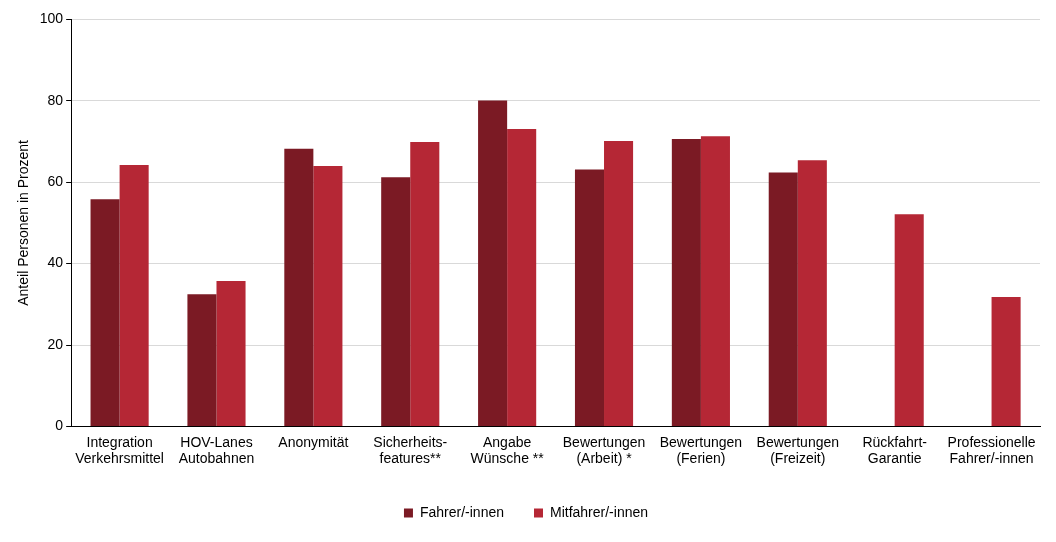 The width and height of the screenshot is (1056, 542). What do you see at coordinates (991, 450) in the screenshot?
I see `x-tick-label: Professionelle Fahrer/-innen` at bounding box center [991, 450].